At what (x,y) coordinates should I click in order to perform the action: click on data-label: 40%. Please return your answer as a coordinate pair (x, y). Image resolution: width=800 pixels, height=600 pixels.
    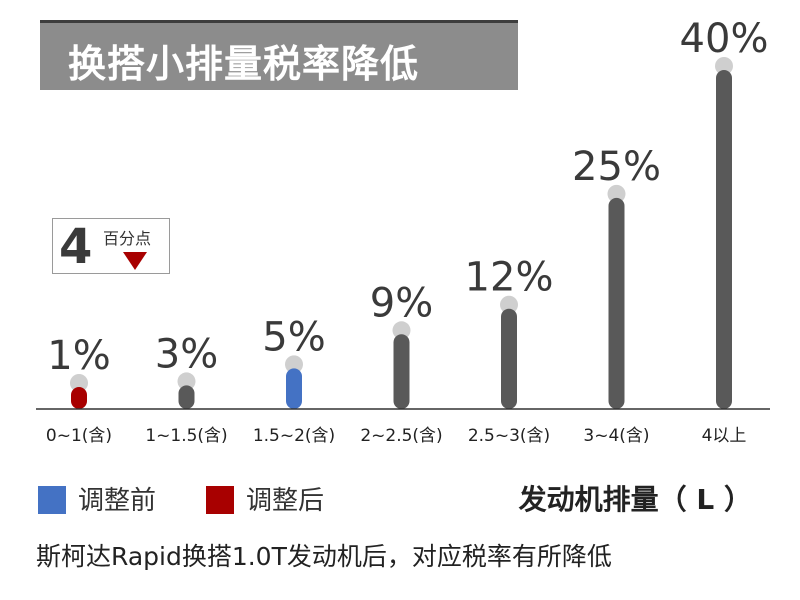
    Looking at the image, I should click on (724, 39).